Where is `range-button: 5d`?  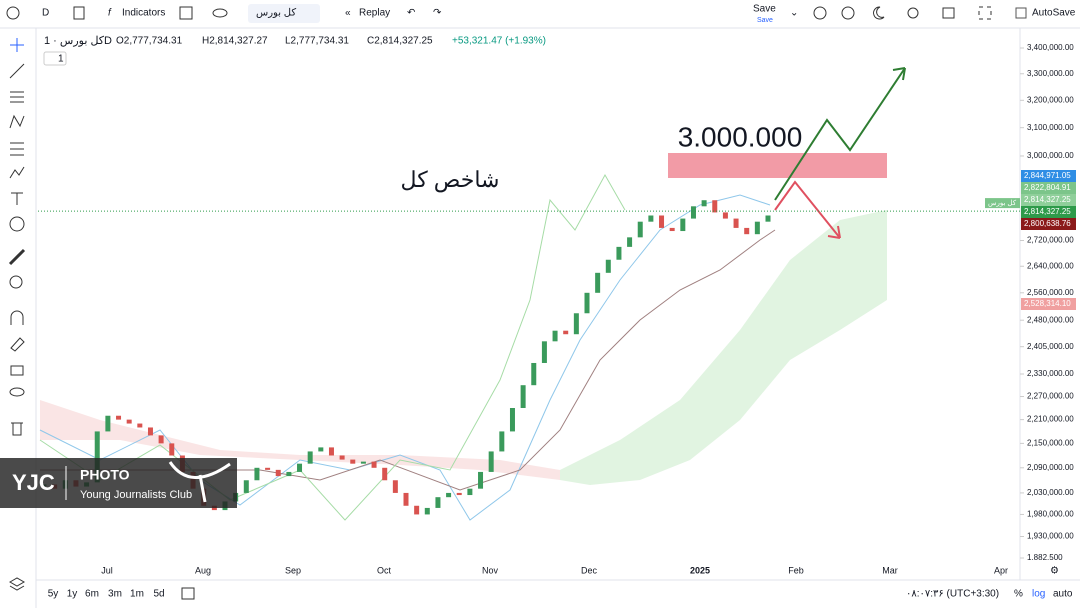 range-button: 5d is located at coordinates (158, 594).